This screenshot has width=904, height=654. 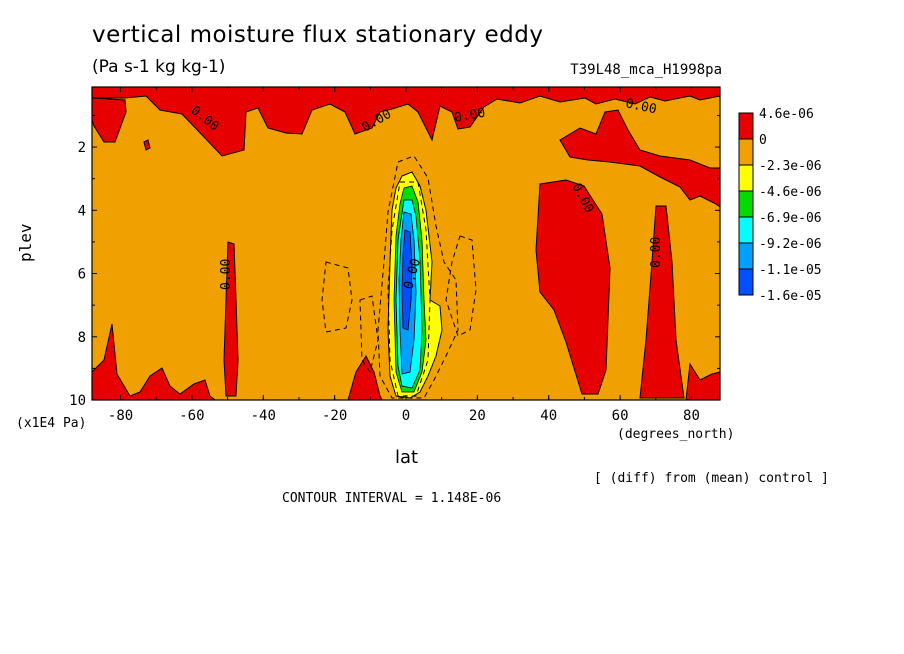 What do you see at coordinates (82, 275) in the screenshot?
I see `y-tick-label: 6` at bounding box center [82, 275].